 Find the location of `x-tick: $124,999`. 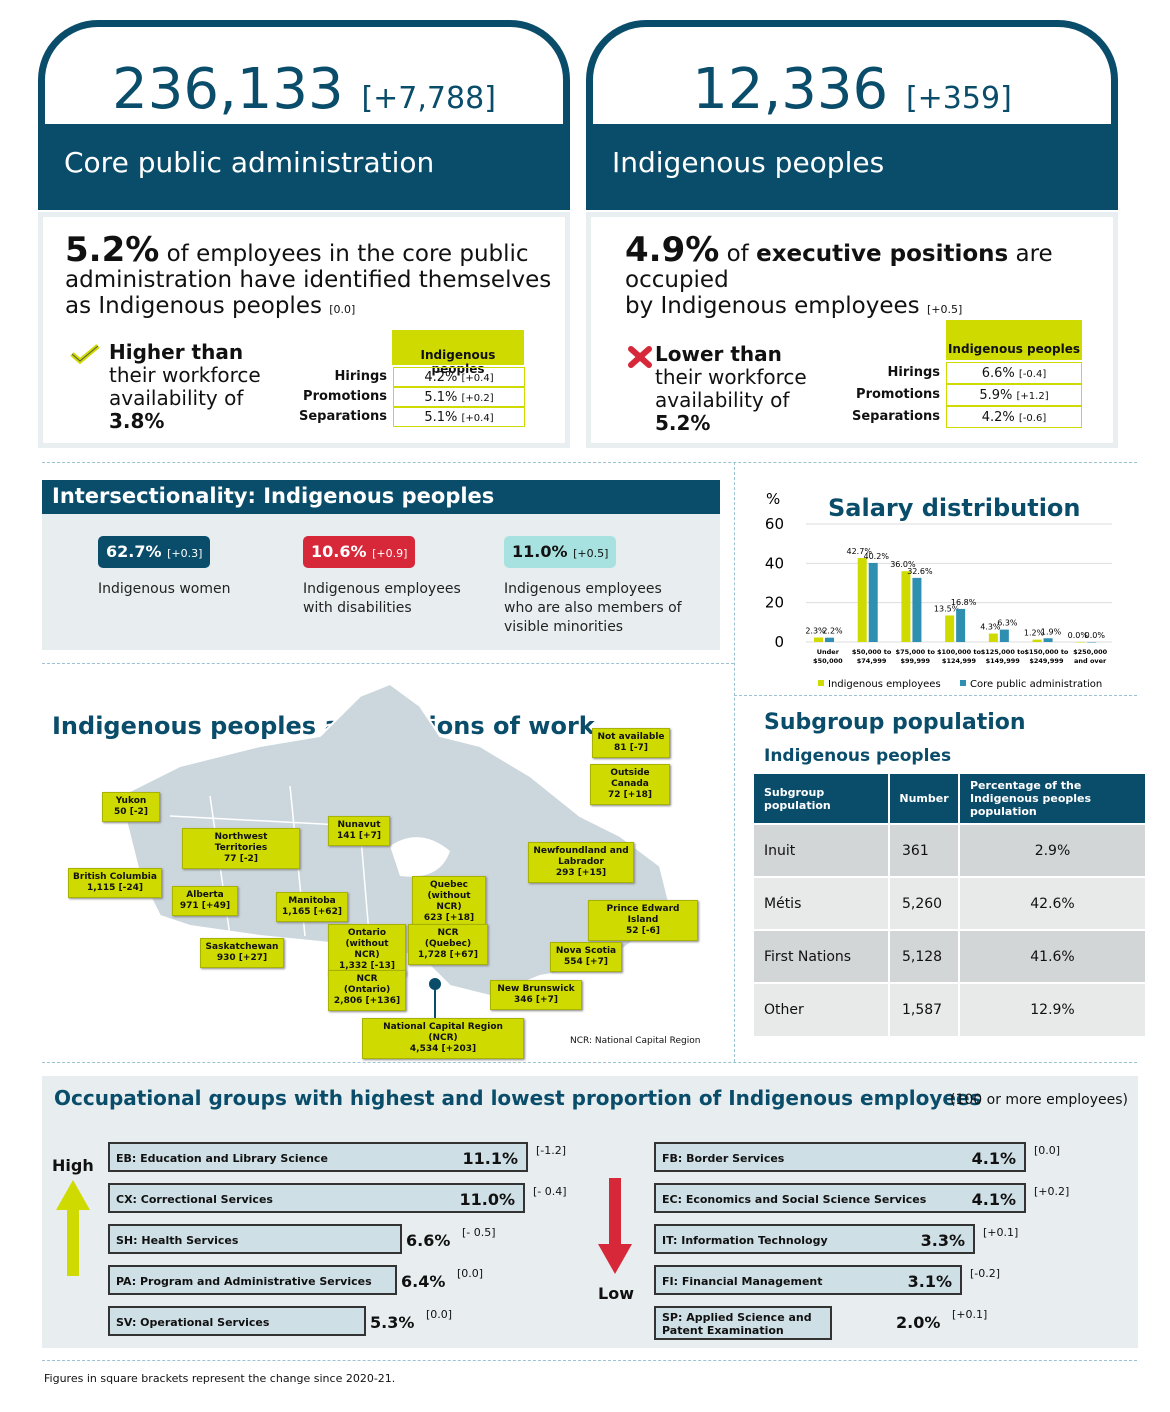

x-tick: $124,999 is located at coordinates (959, 661).